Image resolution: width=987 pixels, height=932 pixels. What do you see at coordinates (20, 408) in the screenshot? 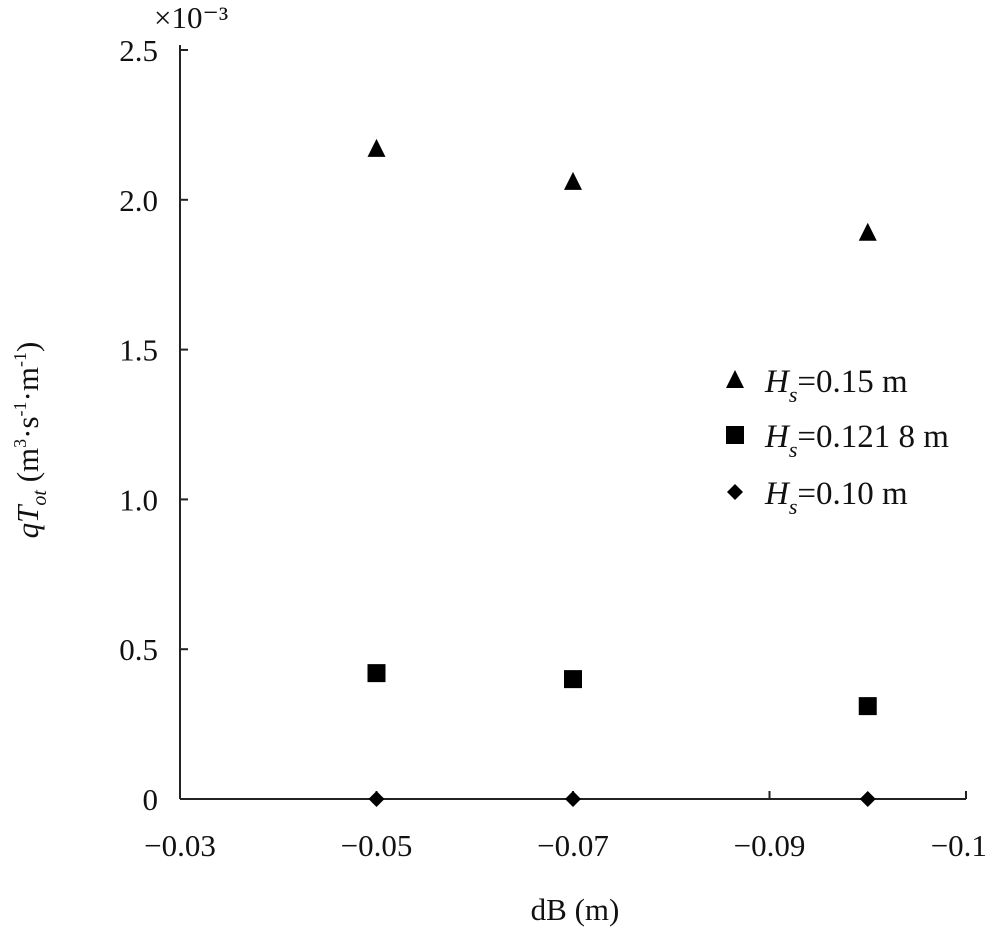
I see `y-label-exp2: -1` at bounding box center [20, 408].